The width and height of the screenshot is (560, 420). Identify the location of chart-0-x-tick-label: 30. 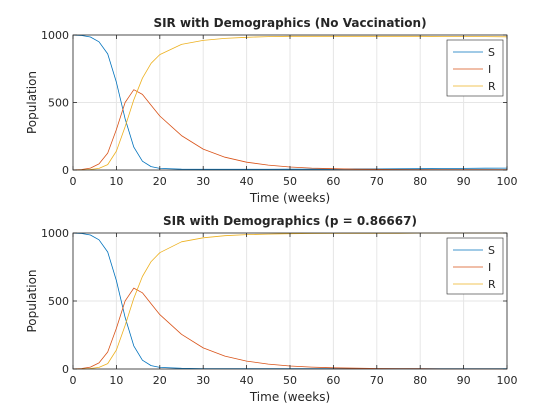
(203, 181).